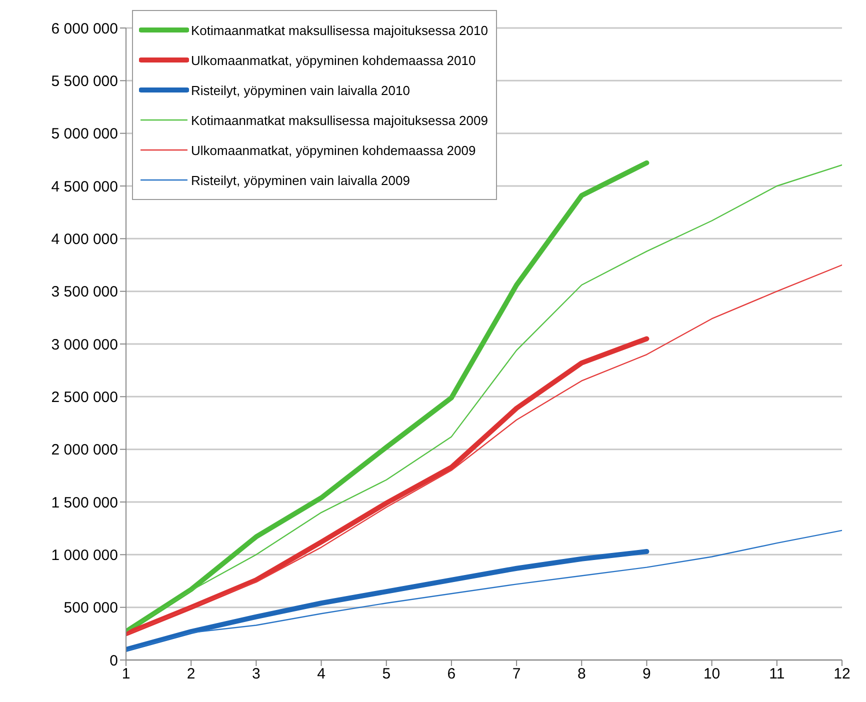 The image size is (866, 702). Describe the element at coordinates (711, 674) in the screenshot. I see `x-tick-label: 10` at that location.